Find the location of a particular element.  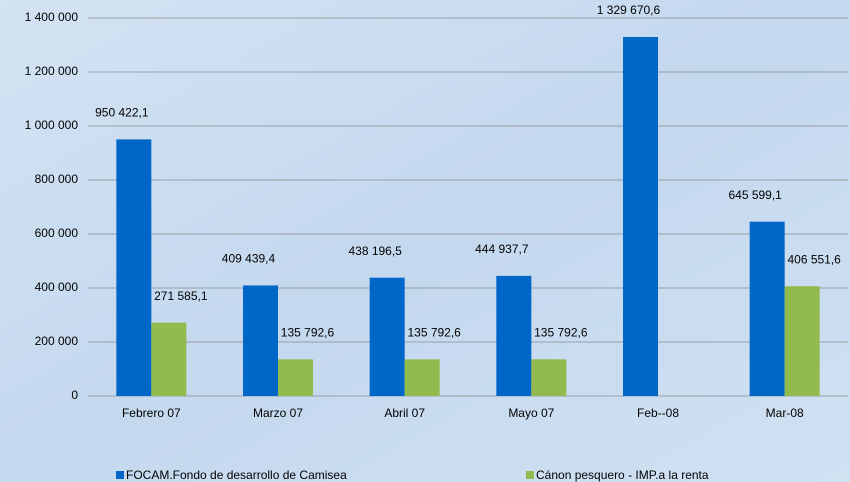

y-tick-label: 600 000 is located at coordinates (57, 233).